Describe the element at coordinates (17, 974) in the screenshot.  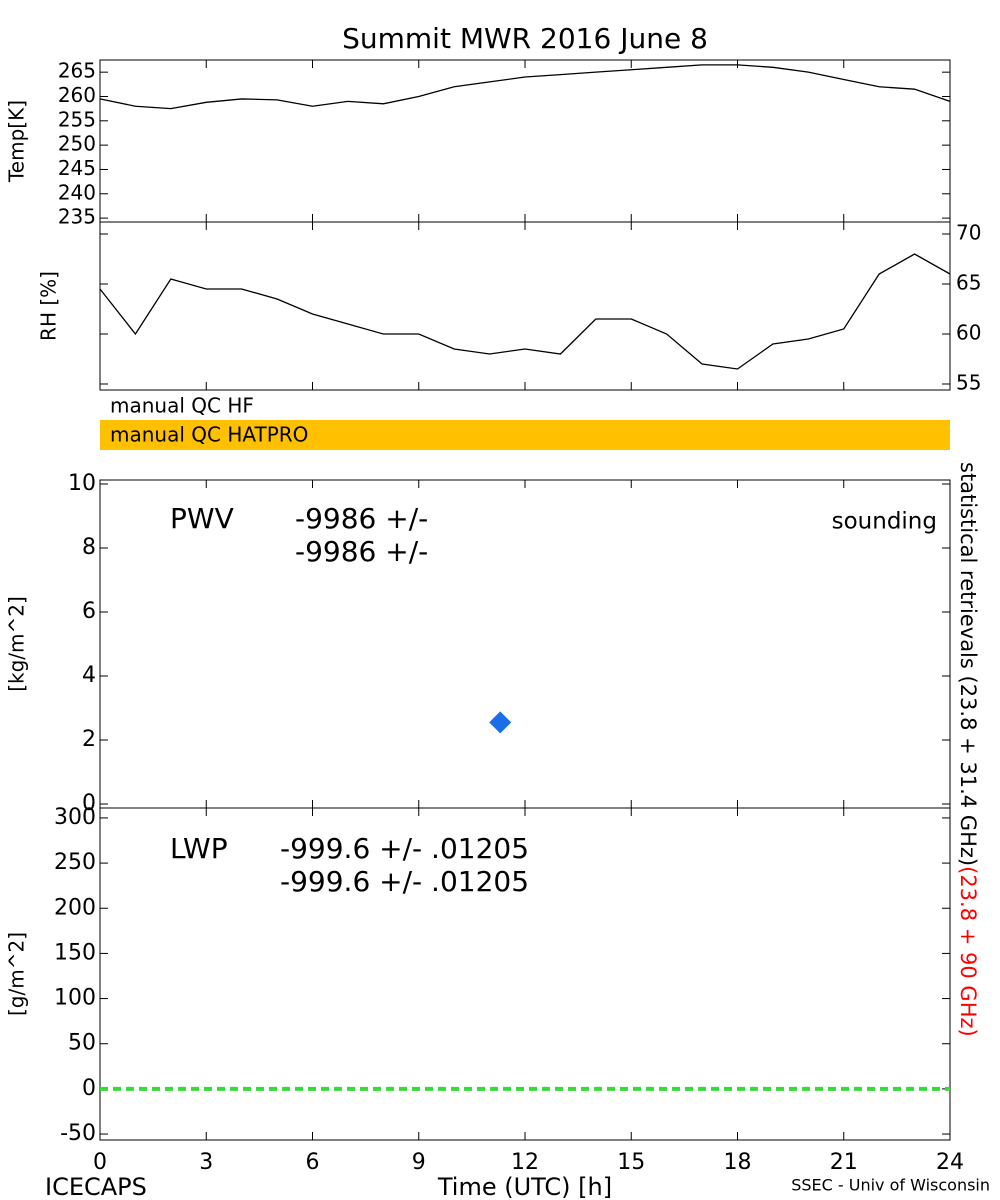
I see `y-axis-label: [g/m^2]` at that location.